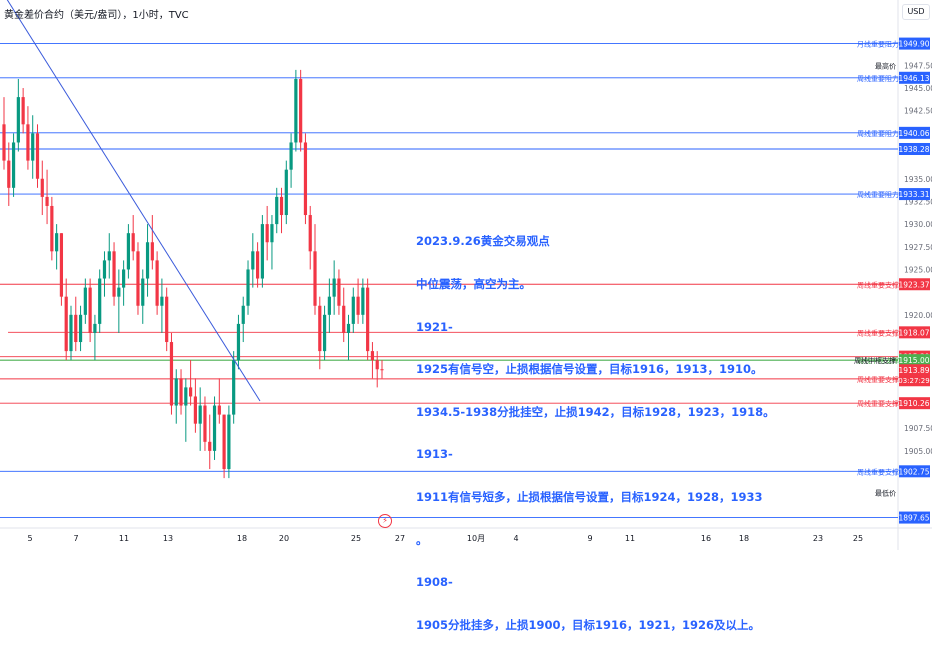 The height and width of the screenshot is (646, 932). What do you see at coordinates (434, 582) in the screenshot?
I see `annotation-line: 1908-` at bounding box center [434, 582].